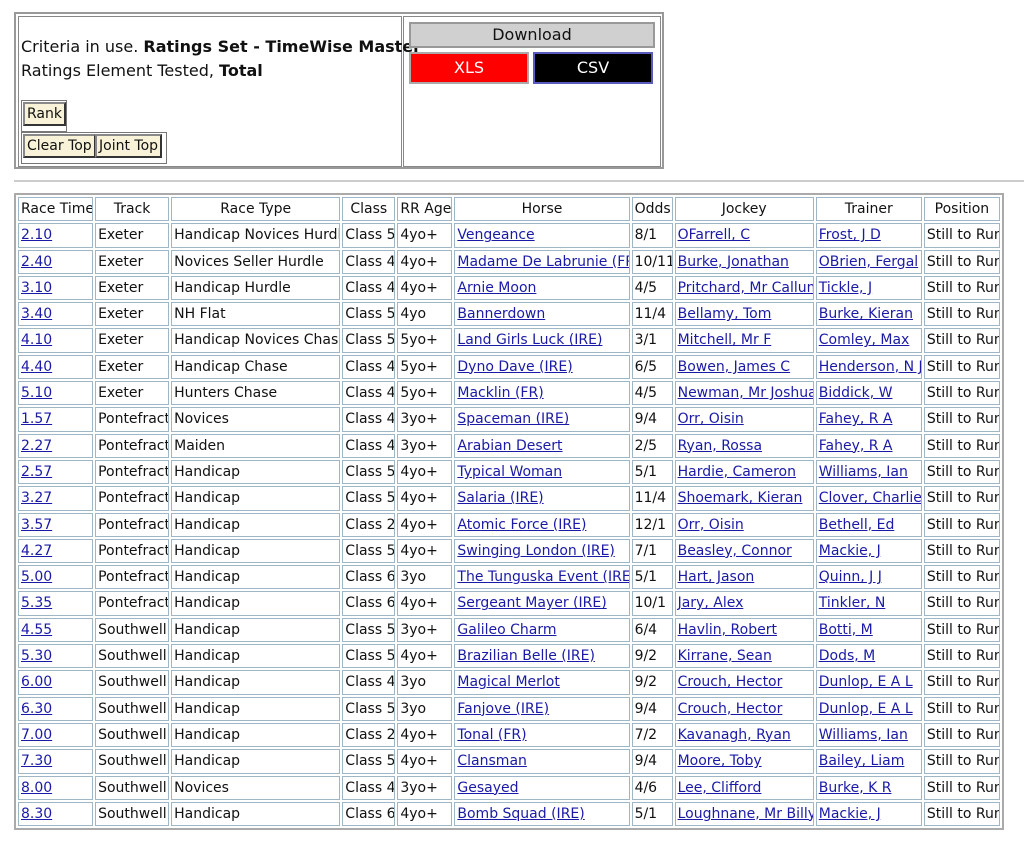 This screenshot has width=1024, height=845. I want to click on cell-link: Tinkler, N, so click(852, 603).